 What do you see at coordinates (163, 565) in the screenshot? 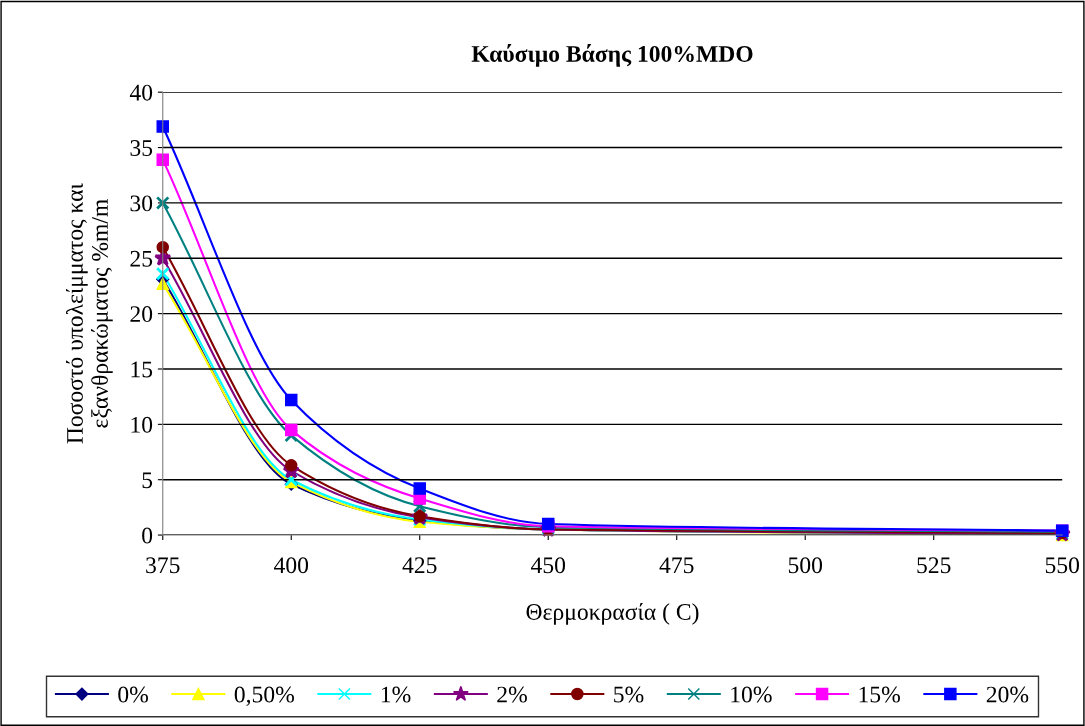
I see `x-tick-label: 375` at bounding box center [163, 565].